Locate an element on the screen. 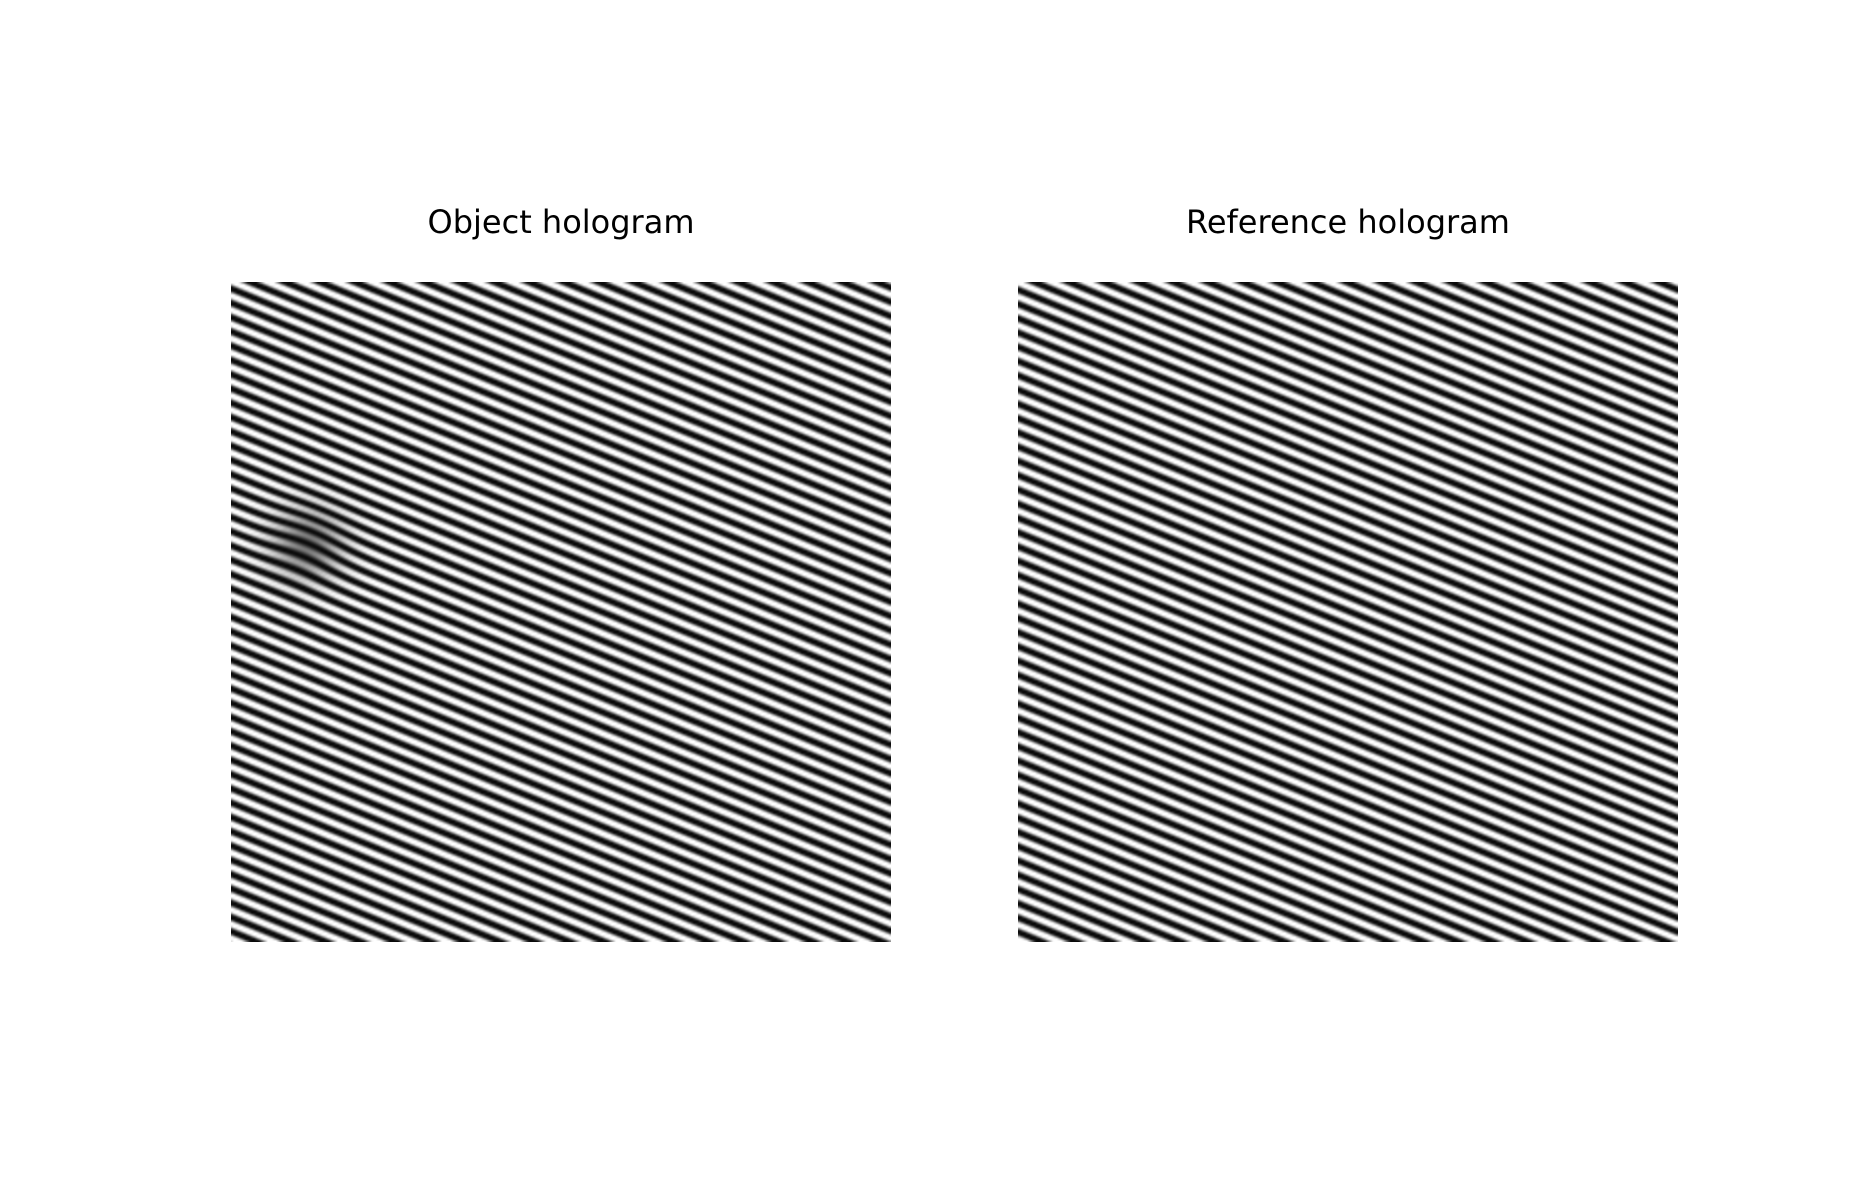 The image size is (1854, 1204). reference-hologram-title: Reference hologram is located at coordinates (1348, 222).